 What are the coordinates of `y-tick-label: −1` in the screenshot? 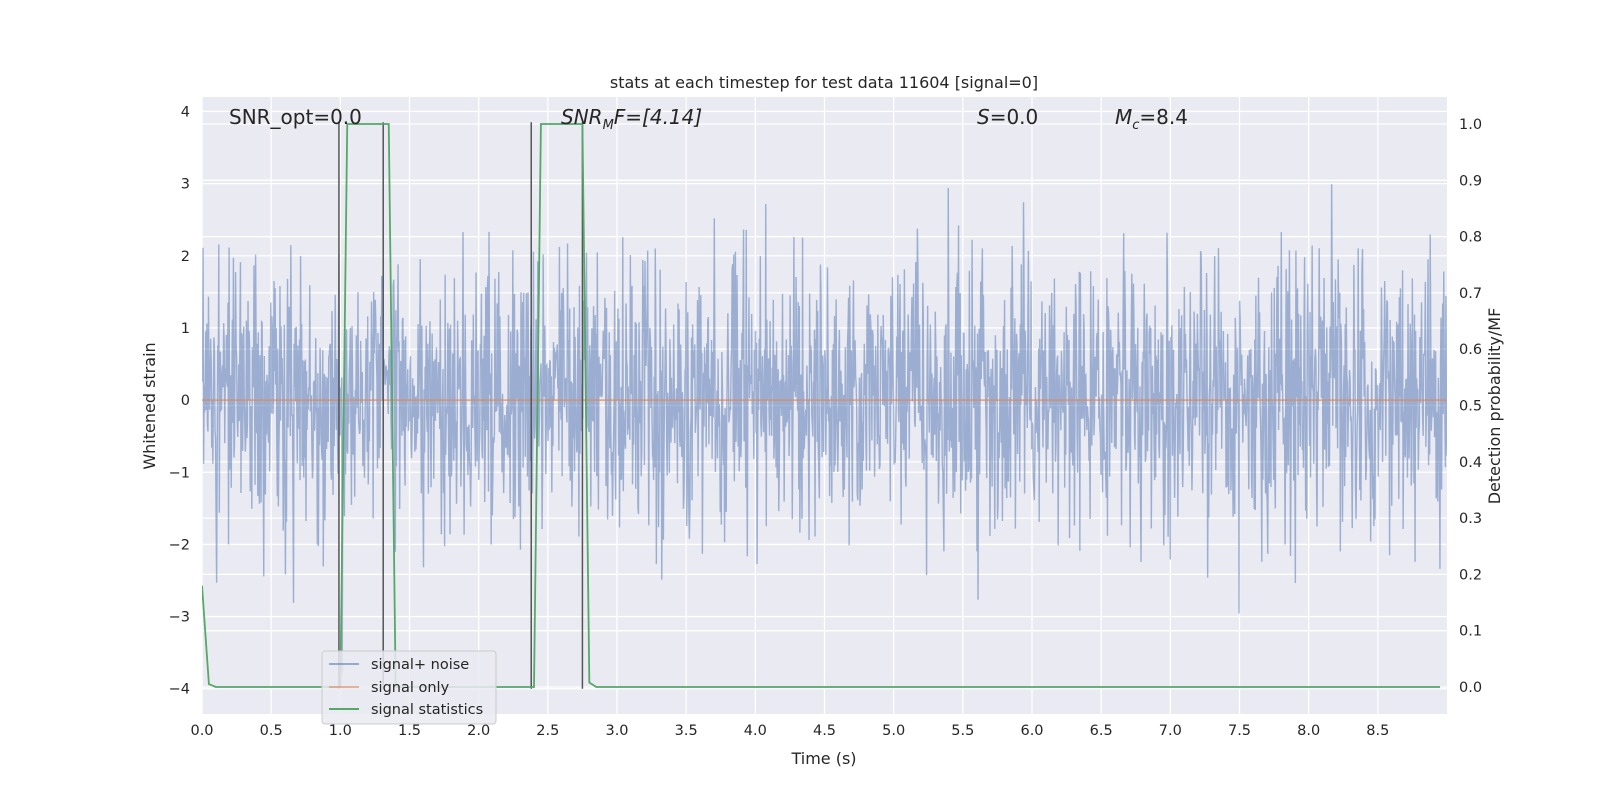 It's located at (179, 473).